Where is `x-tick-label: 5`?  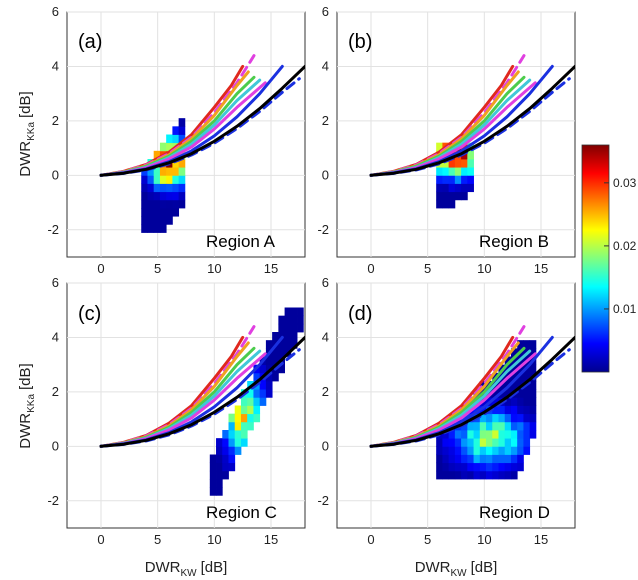 x-tick-label: 5 is located at coordinates (157, 539).